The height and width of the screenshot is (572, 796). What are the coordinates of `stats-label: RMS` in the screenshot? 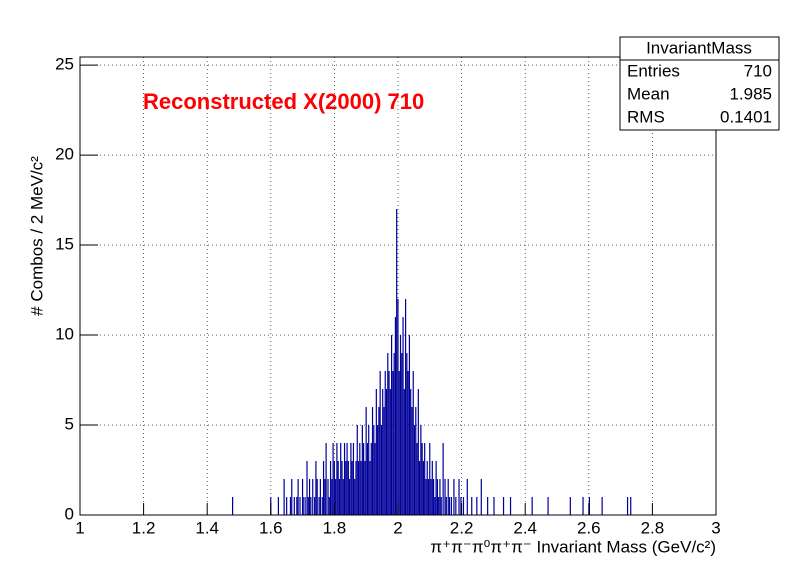 It's located at (646, 116).